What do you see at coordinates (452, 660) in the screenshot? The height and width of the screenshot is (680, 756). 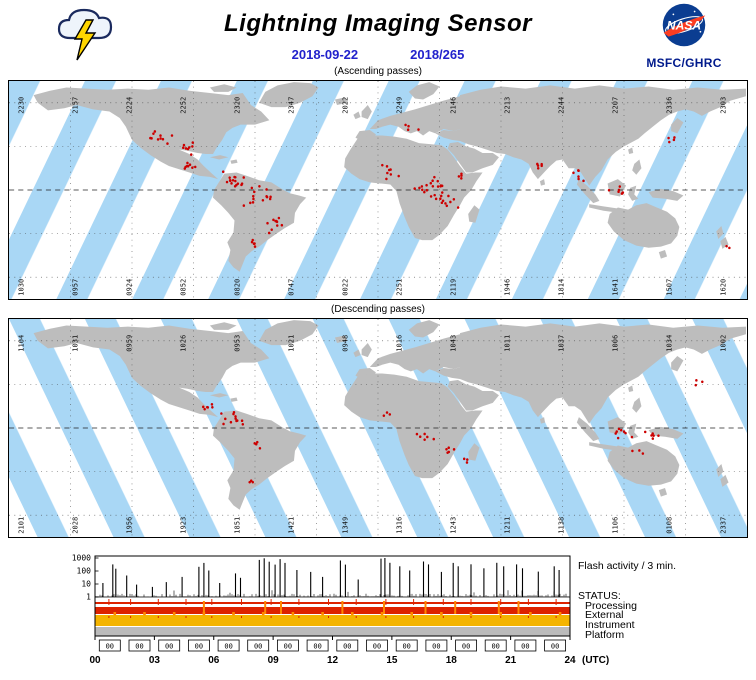 I see `svg-text: 18` at bounding box center [452, 660].